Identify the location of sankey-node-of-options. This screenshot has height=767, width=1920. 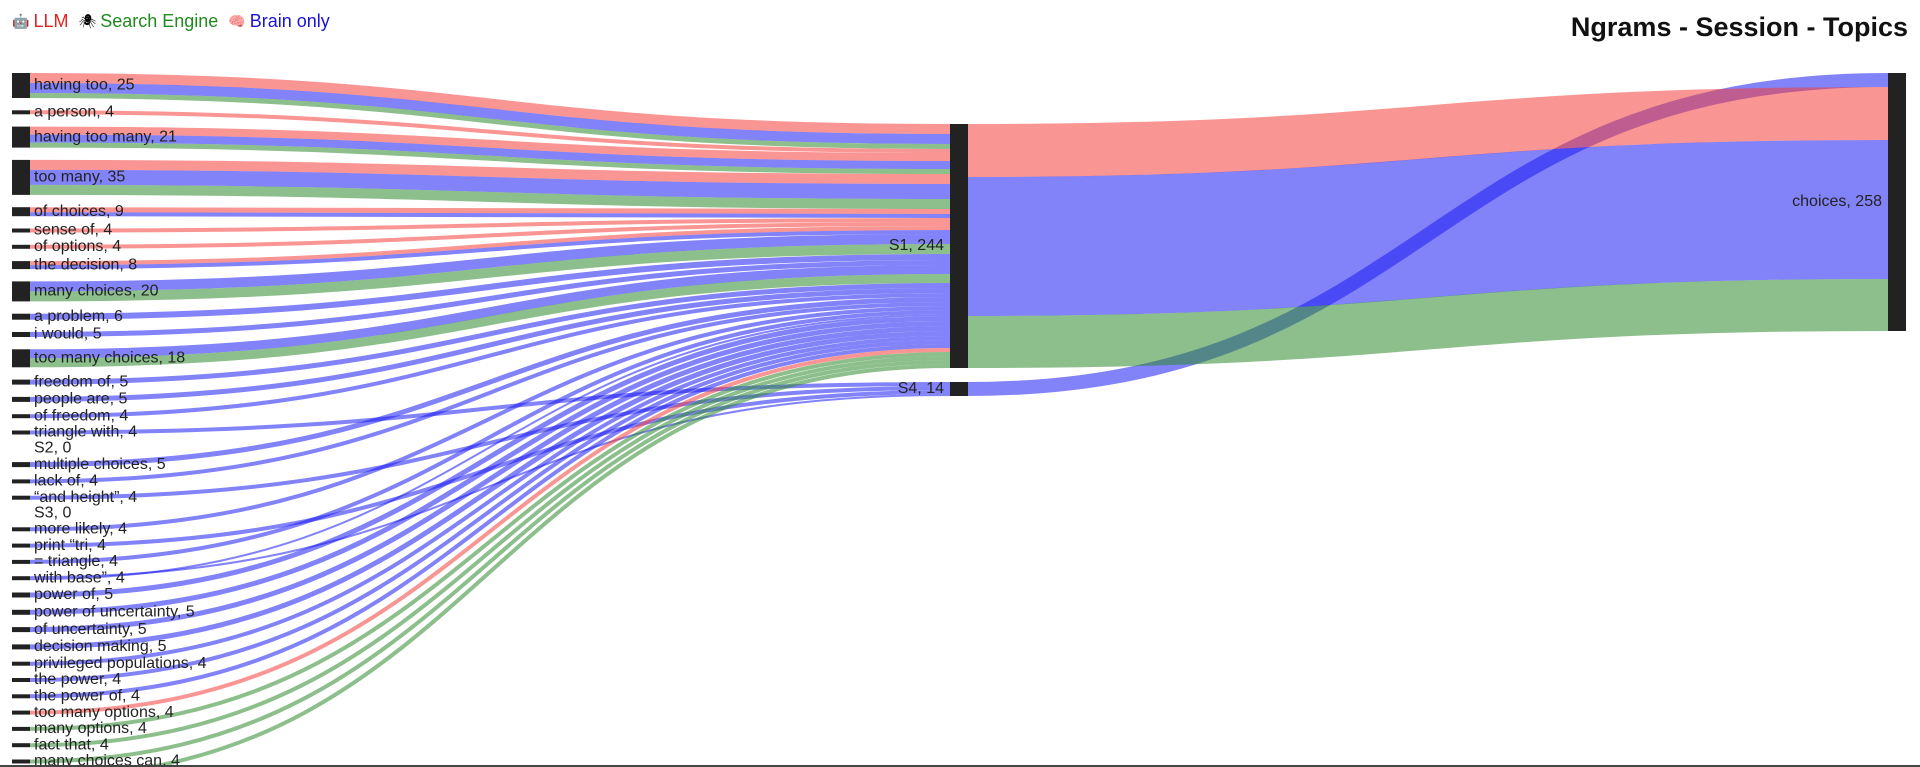
(21, 246).